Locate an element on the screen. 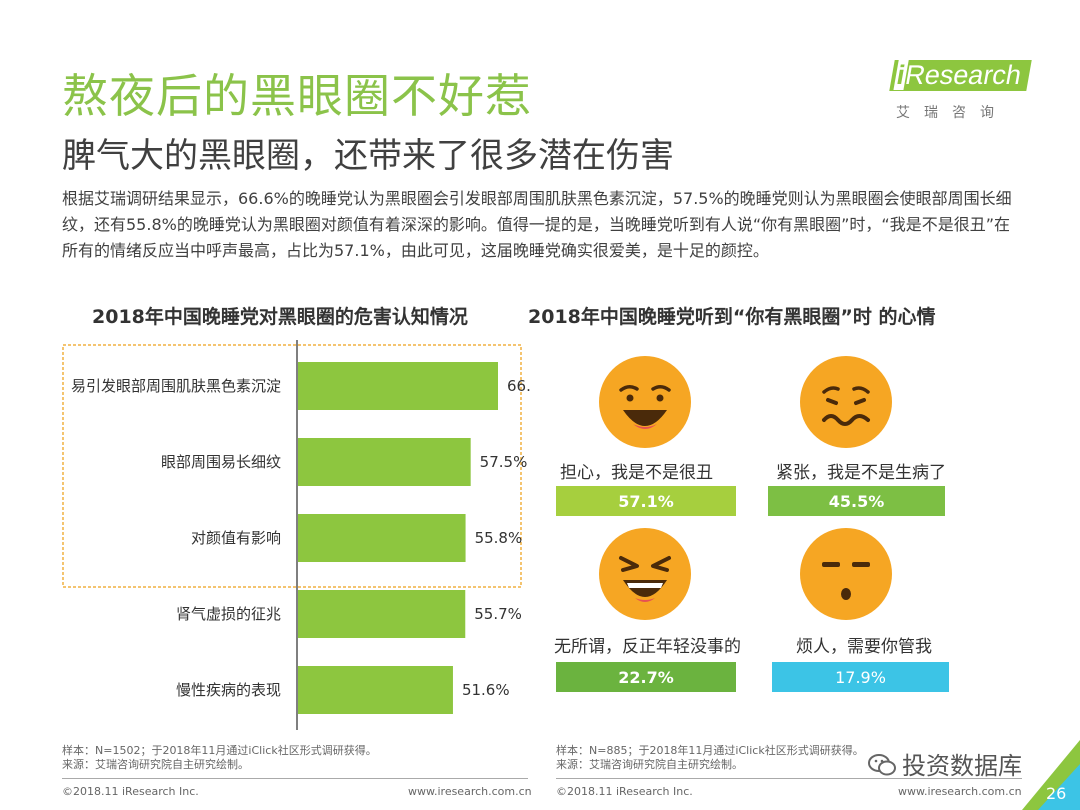  footer-divider-left is located at coordinates (295, 778).